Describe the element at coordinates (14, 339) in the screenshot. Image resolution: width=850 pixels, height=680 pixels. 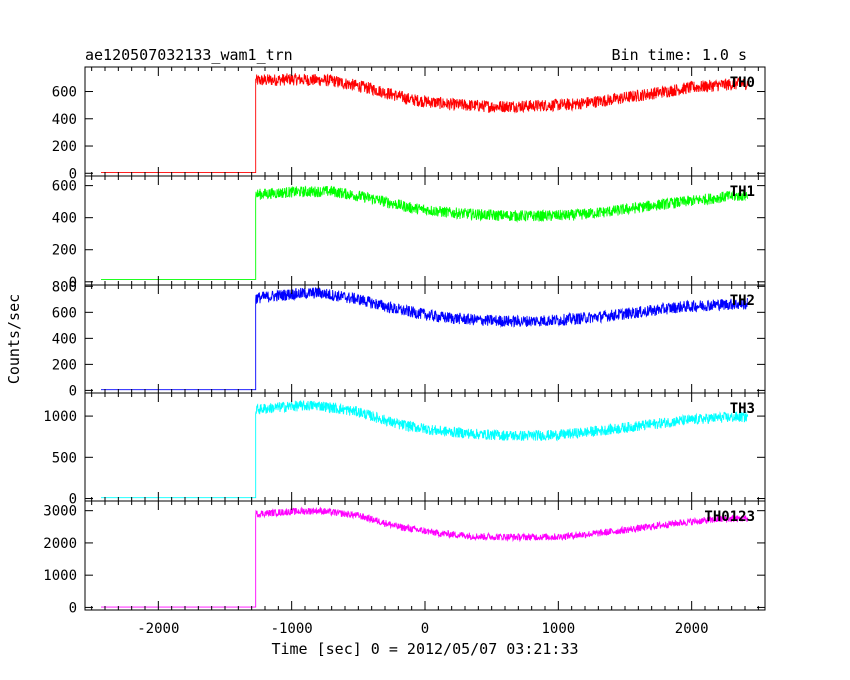
I see `y-axis-label: Counts/sec` at that location.